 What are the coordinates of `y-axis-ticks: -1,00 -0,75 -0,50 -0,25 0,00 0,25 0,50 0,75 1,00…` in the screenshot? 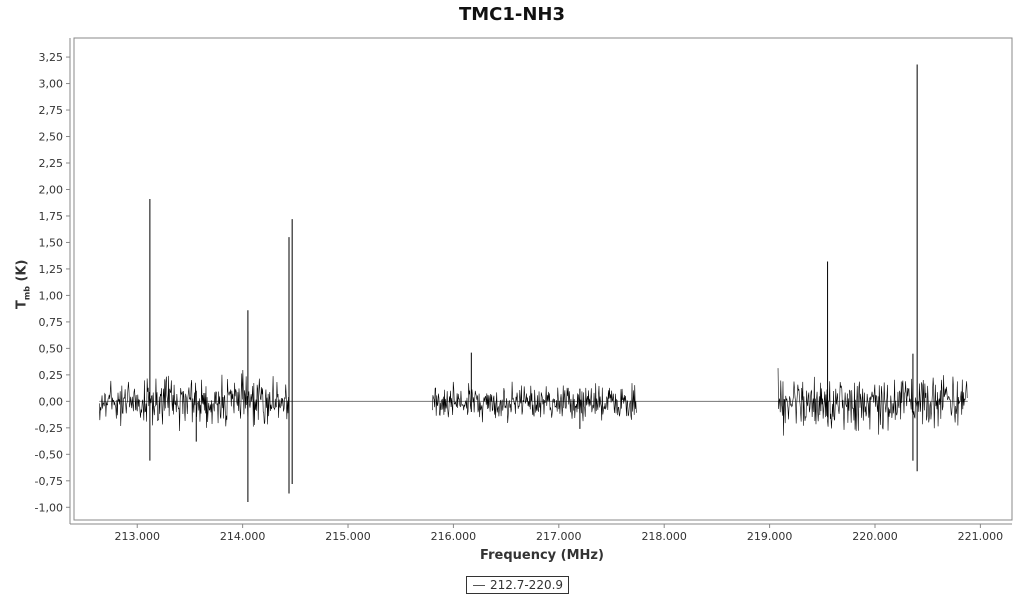 It's located at (52, 282).